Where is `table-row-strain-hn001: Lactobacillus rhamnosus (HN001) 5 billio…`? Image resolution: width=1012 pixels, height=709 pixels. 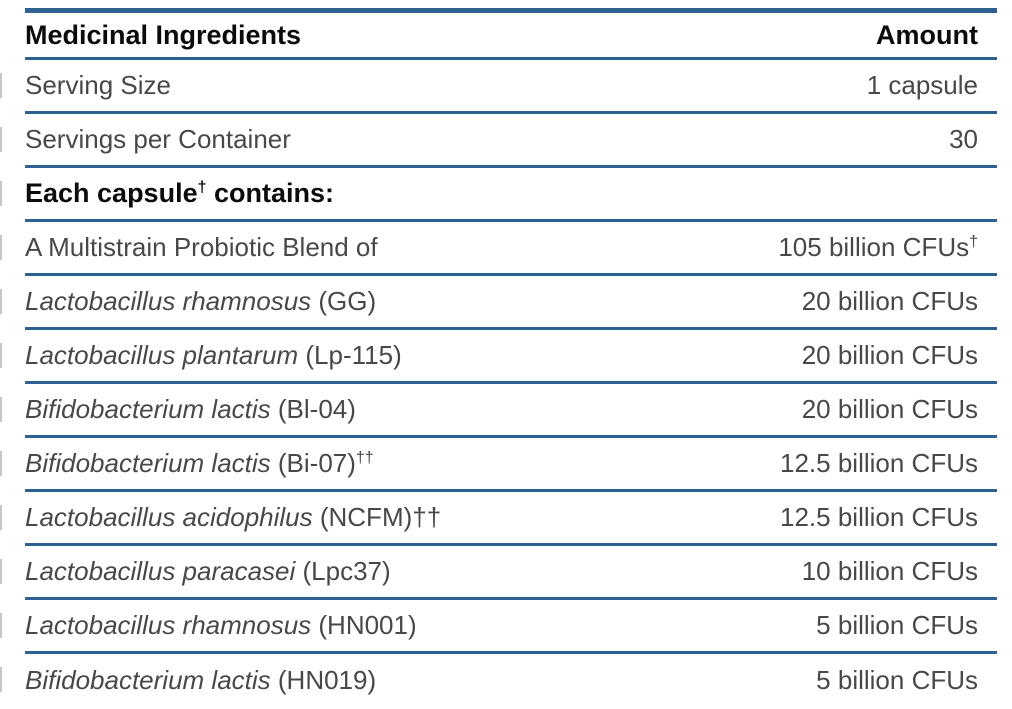
table-row-strain-hn001: Lactobacillus rhamnosus (HN001) 5 billio… is located at coordinates (511, 627).